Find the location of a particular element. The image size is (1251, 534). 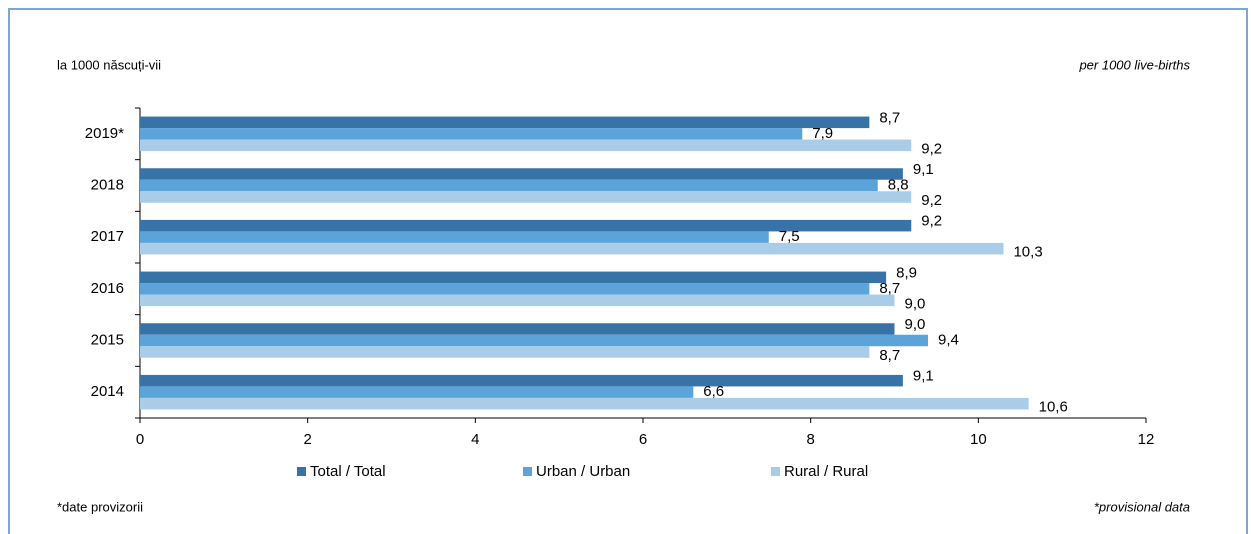

legend-label: Urban / Urban is located at coordinates (583, 471).